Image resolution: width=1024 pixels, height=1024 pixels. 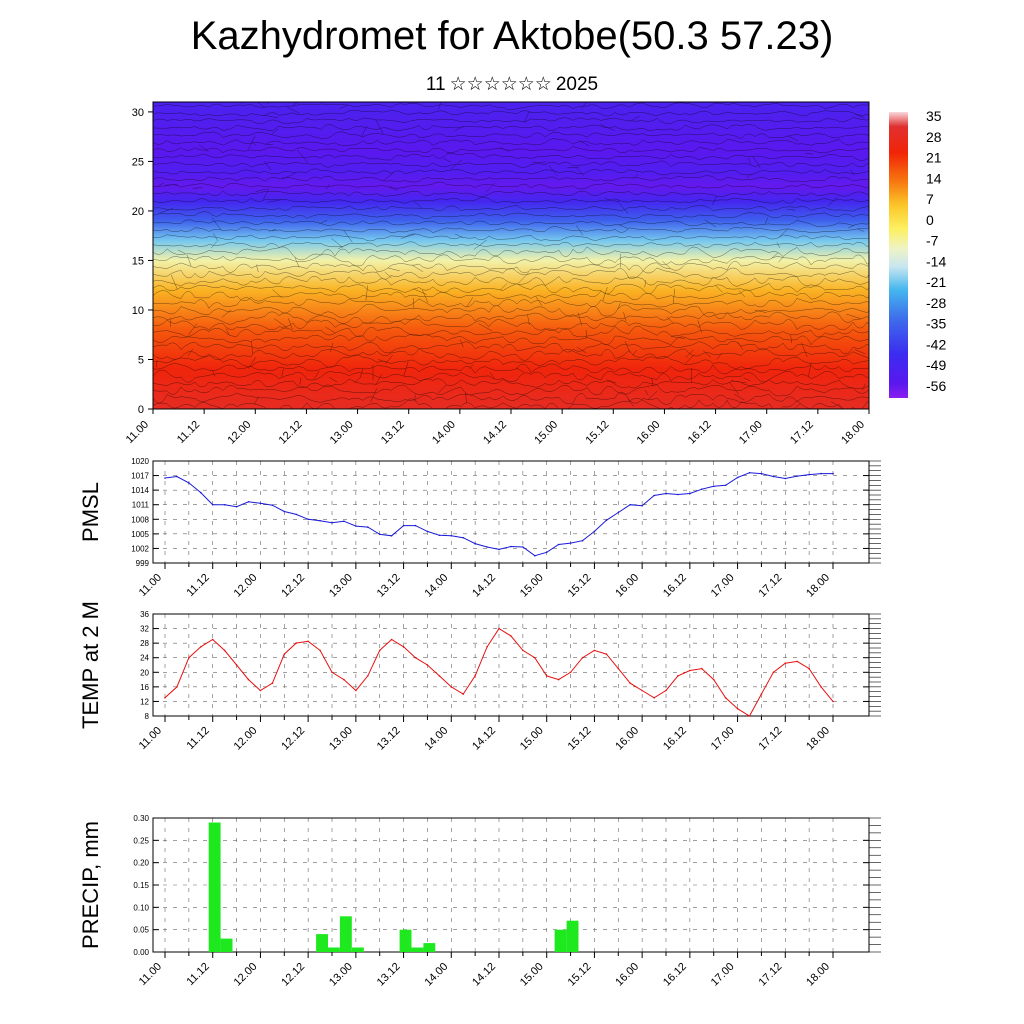 What do you see at coordinates (141, 410) in the screenshot?
I see `heatmap-y-tick-label: 0` at bounding box center [141, 410].